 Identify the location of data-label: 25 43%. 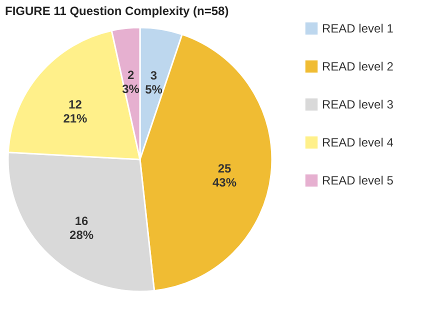
(224, 176).